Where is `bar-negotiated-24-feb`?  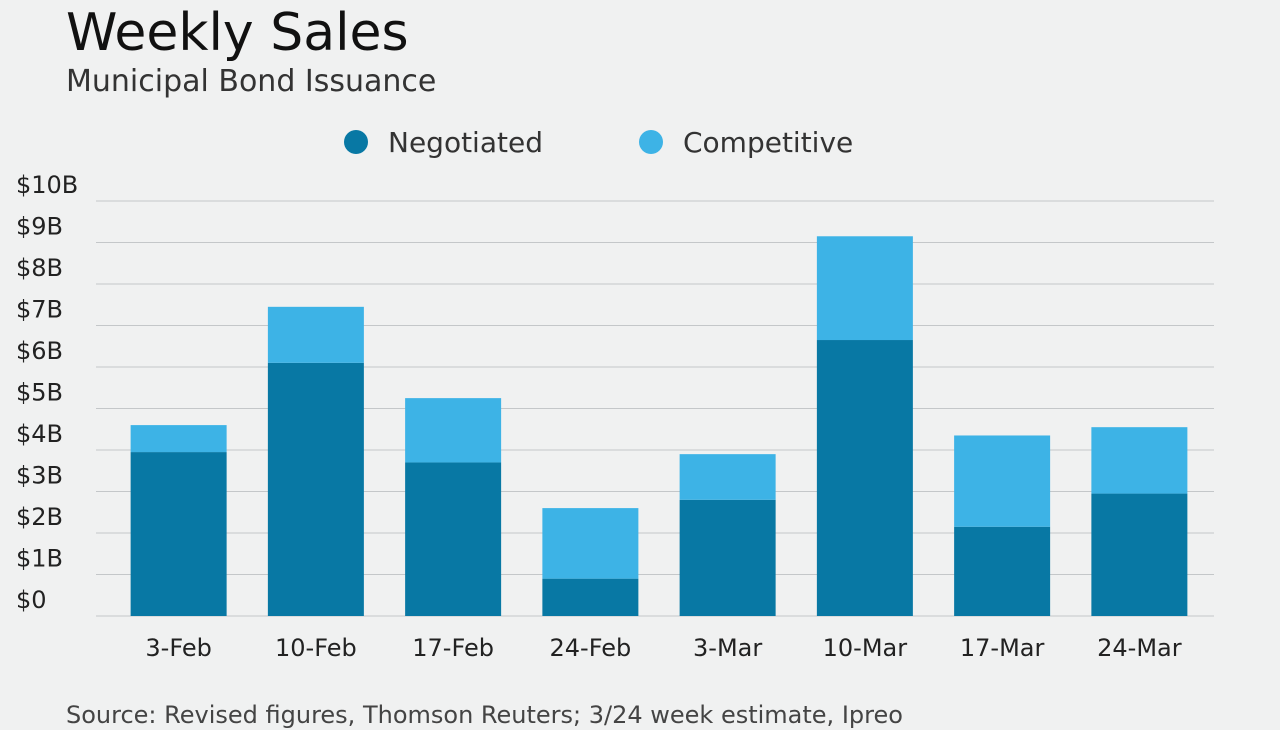 bar-negotiated-24-feb is located at coordinates (590, 597).